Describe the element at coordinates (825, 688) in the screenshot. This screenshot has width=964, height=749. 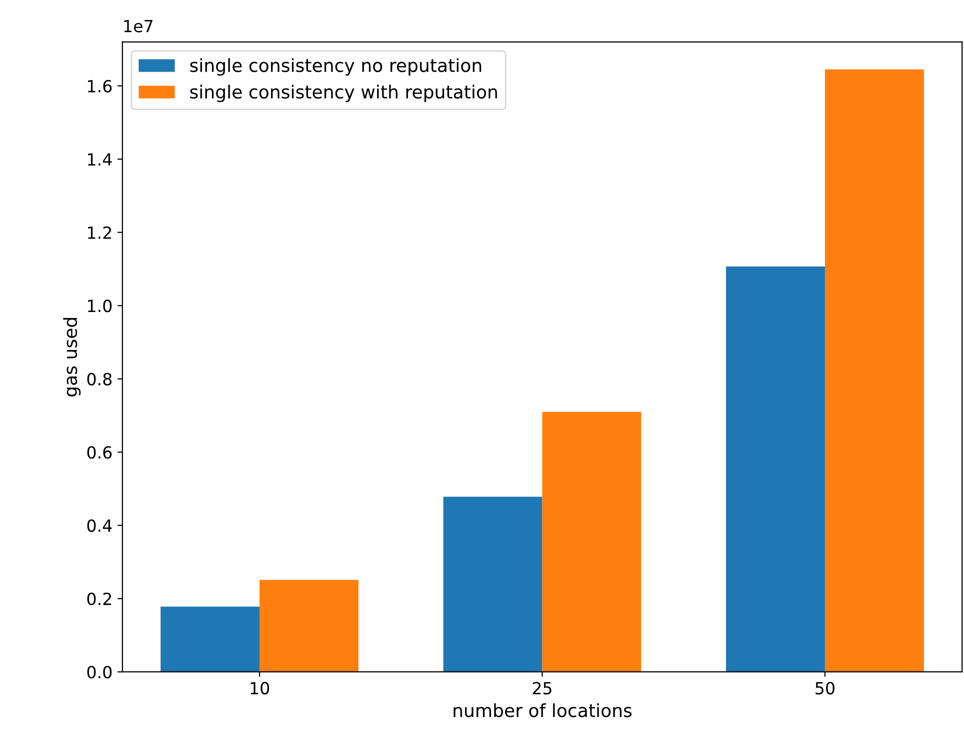
I see `x-tick-label: 50` at that location.